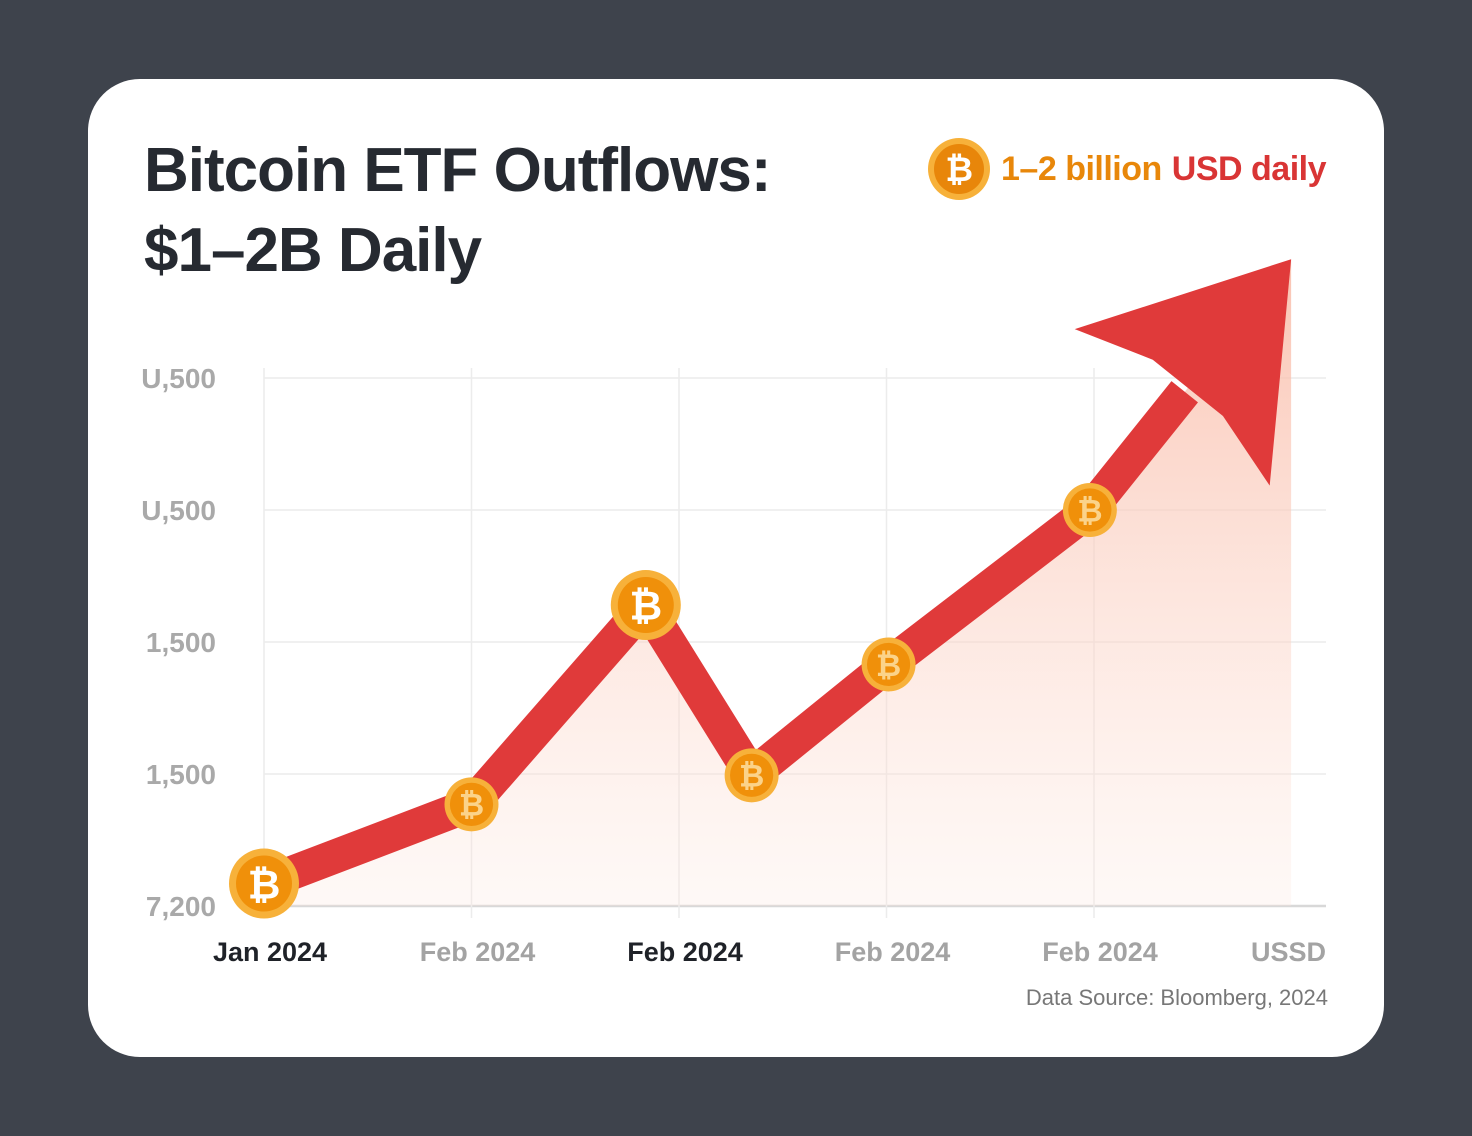  I want to click on title-line-1: Bitcoin ETF Outflows:, so click(457, 170).